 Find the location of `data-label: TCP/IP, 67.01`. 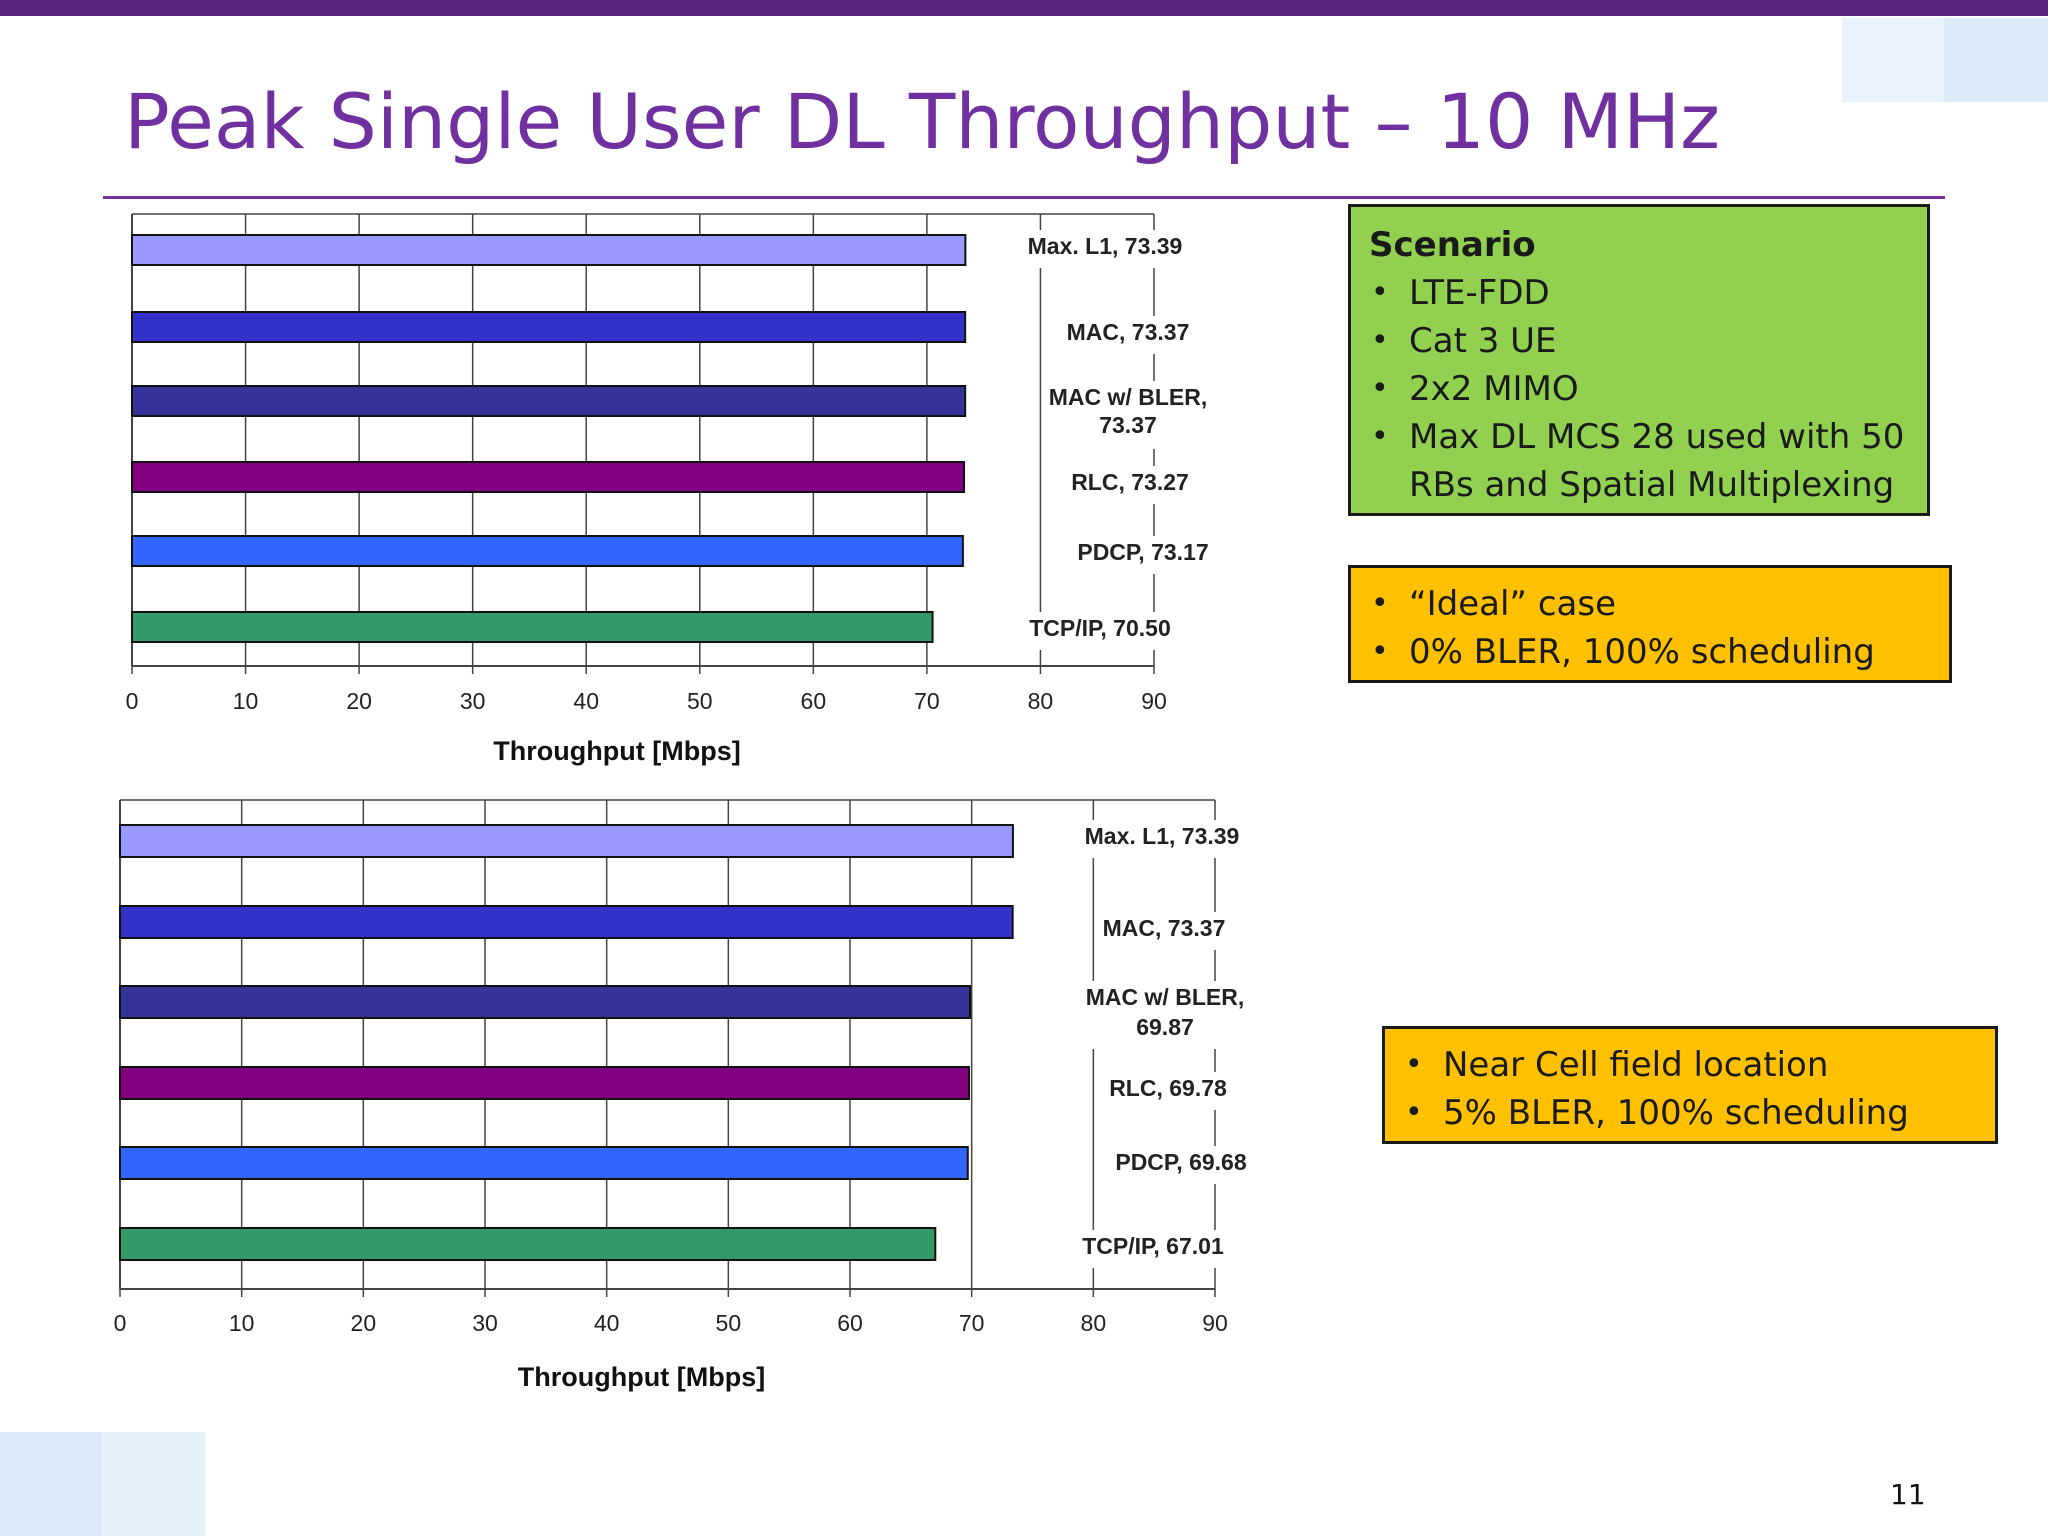

data-label: TCP/IP, 67.01 is located at coordinates (1153, 1246).